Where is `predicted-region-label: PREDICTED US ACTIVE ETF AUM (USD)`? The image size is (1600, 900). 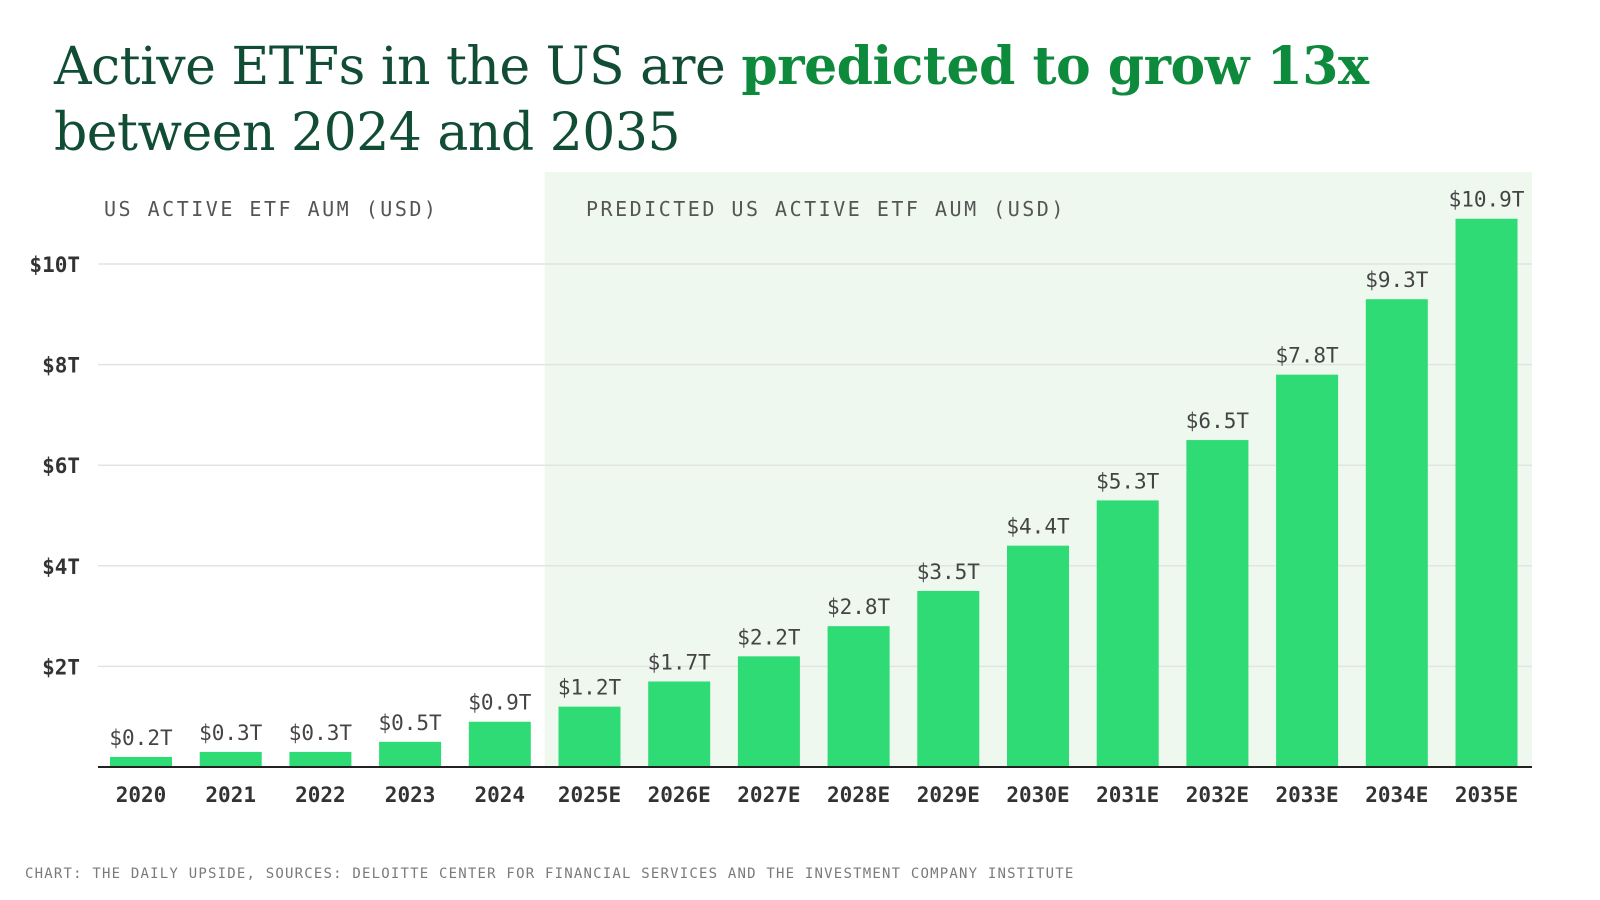 predicted-region-label: PREDICTED US ACTIVE ETF AUM (USD) is located at coordinates (826, 209).